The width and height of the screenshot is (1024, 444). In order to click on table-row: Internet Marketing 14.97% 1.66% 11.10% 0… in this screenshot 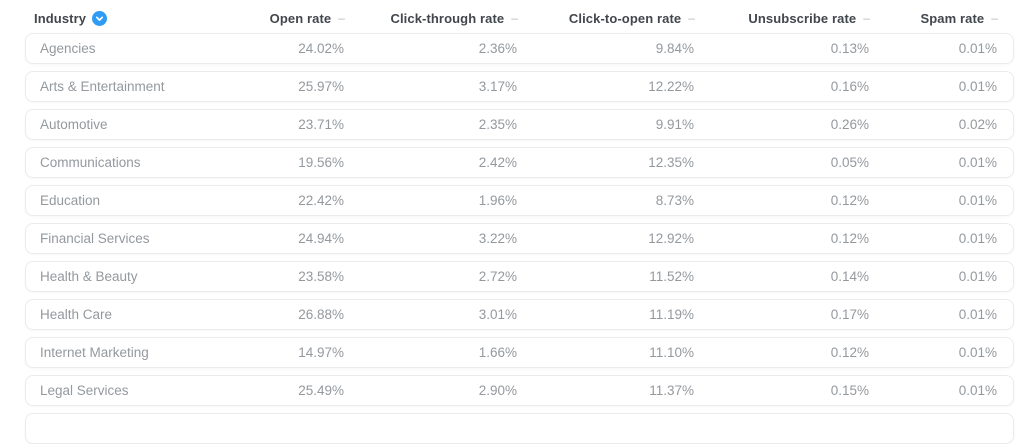, I will do `click(519, 352)`.